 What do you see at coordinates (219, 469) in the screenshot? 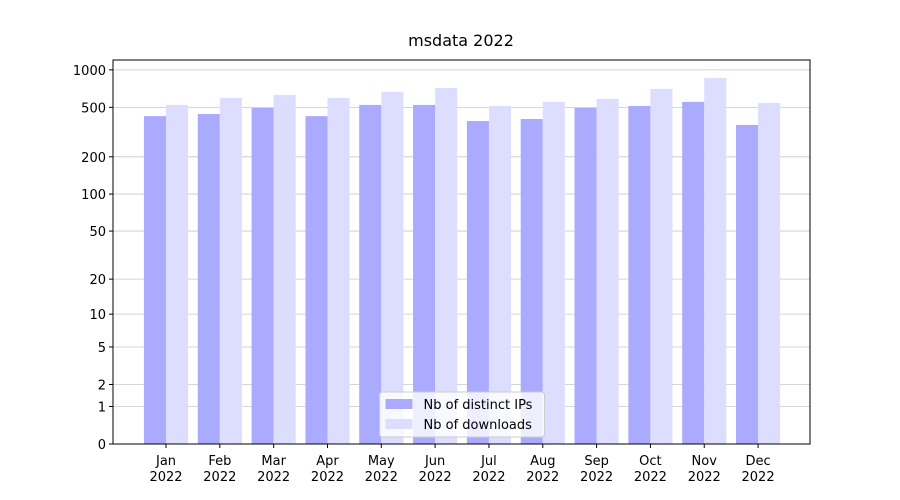
I see `x-tick-label: Feb 2022` at bounding box center [219, 469].